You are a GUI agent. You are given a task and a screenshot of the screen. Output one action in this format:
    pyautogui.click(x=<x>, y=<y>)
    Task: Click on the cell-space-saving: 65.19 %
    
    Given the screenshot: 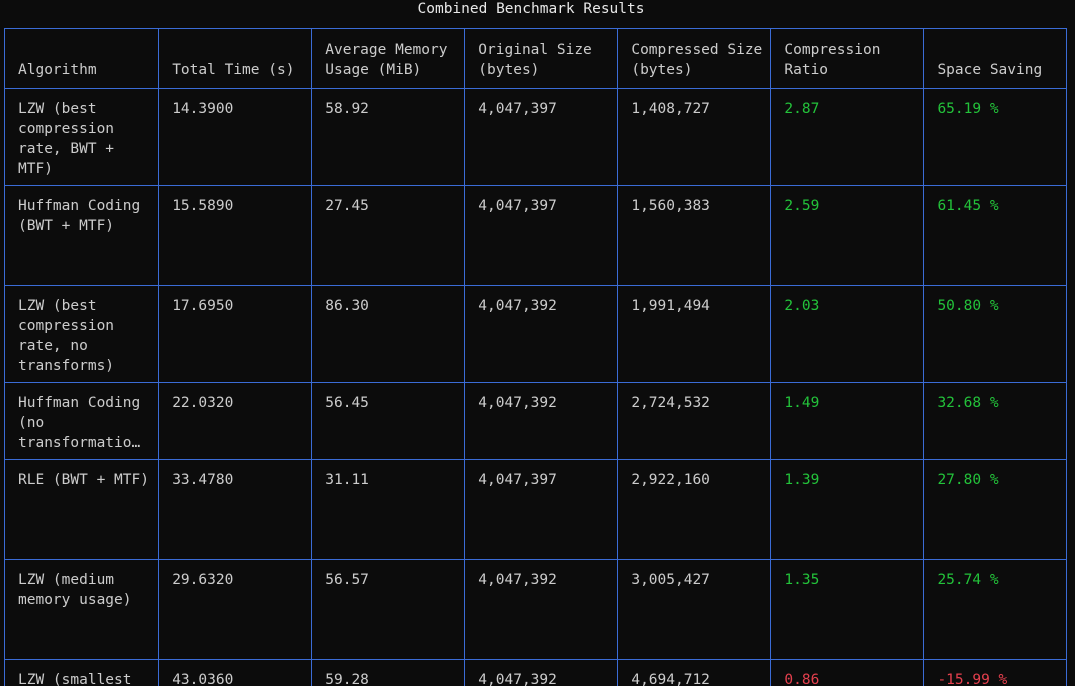 What is the action you would take?
    pyautogui.click(x=995, y=137)
    